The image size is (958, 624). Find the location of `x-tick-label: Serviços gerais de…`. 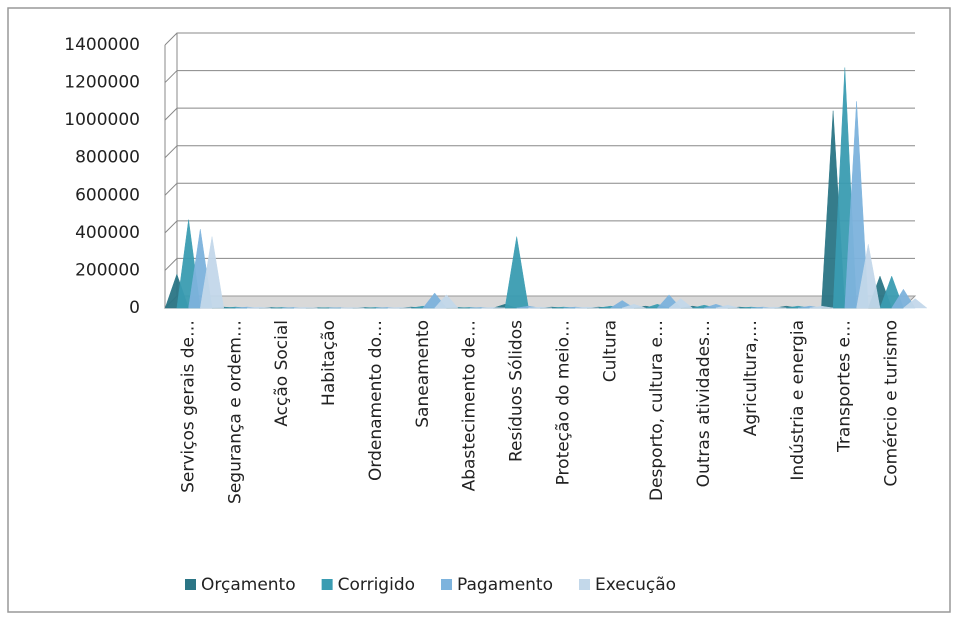

x-tick-label: Serviços gerais de… is located at coordinates (188, 406).